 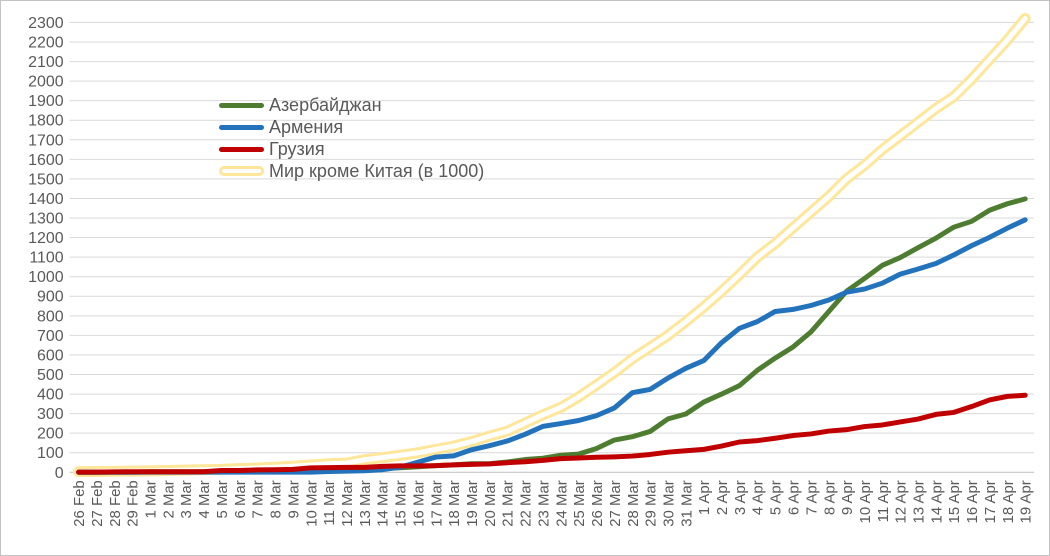 I want to click on svg-text: 1 Mar, so click(x=151, y=499).